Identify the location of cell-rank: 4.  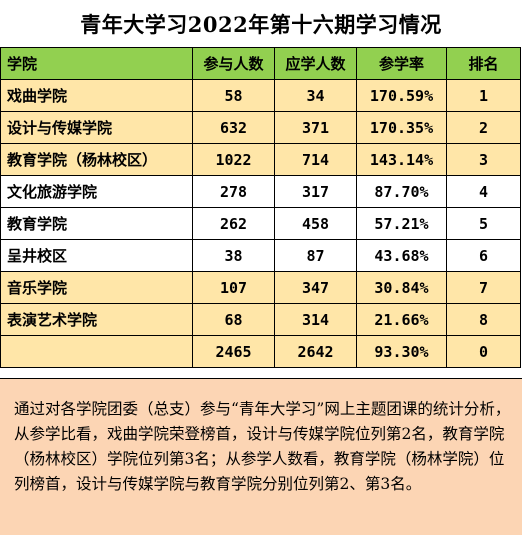
(483, 191).